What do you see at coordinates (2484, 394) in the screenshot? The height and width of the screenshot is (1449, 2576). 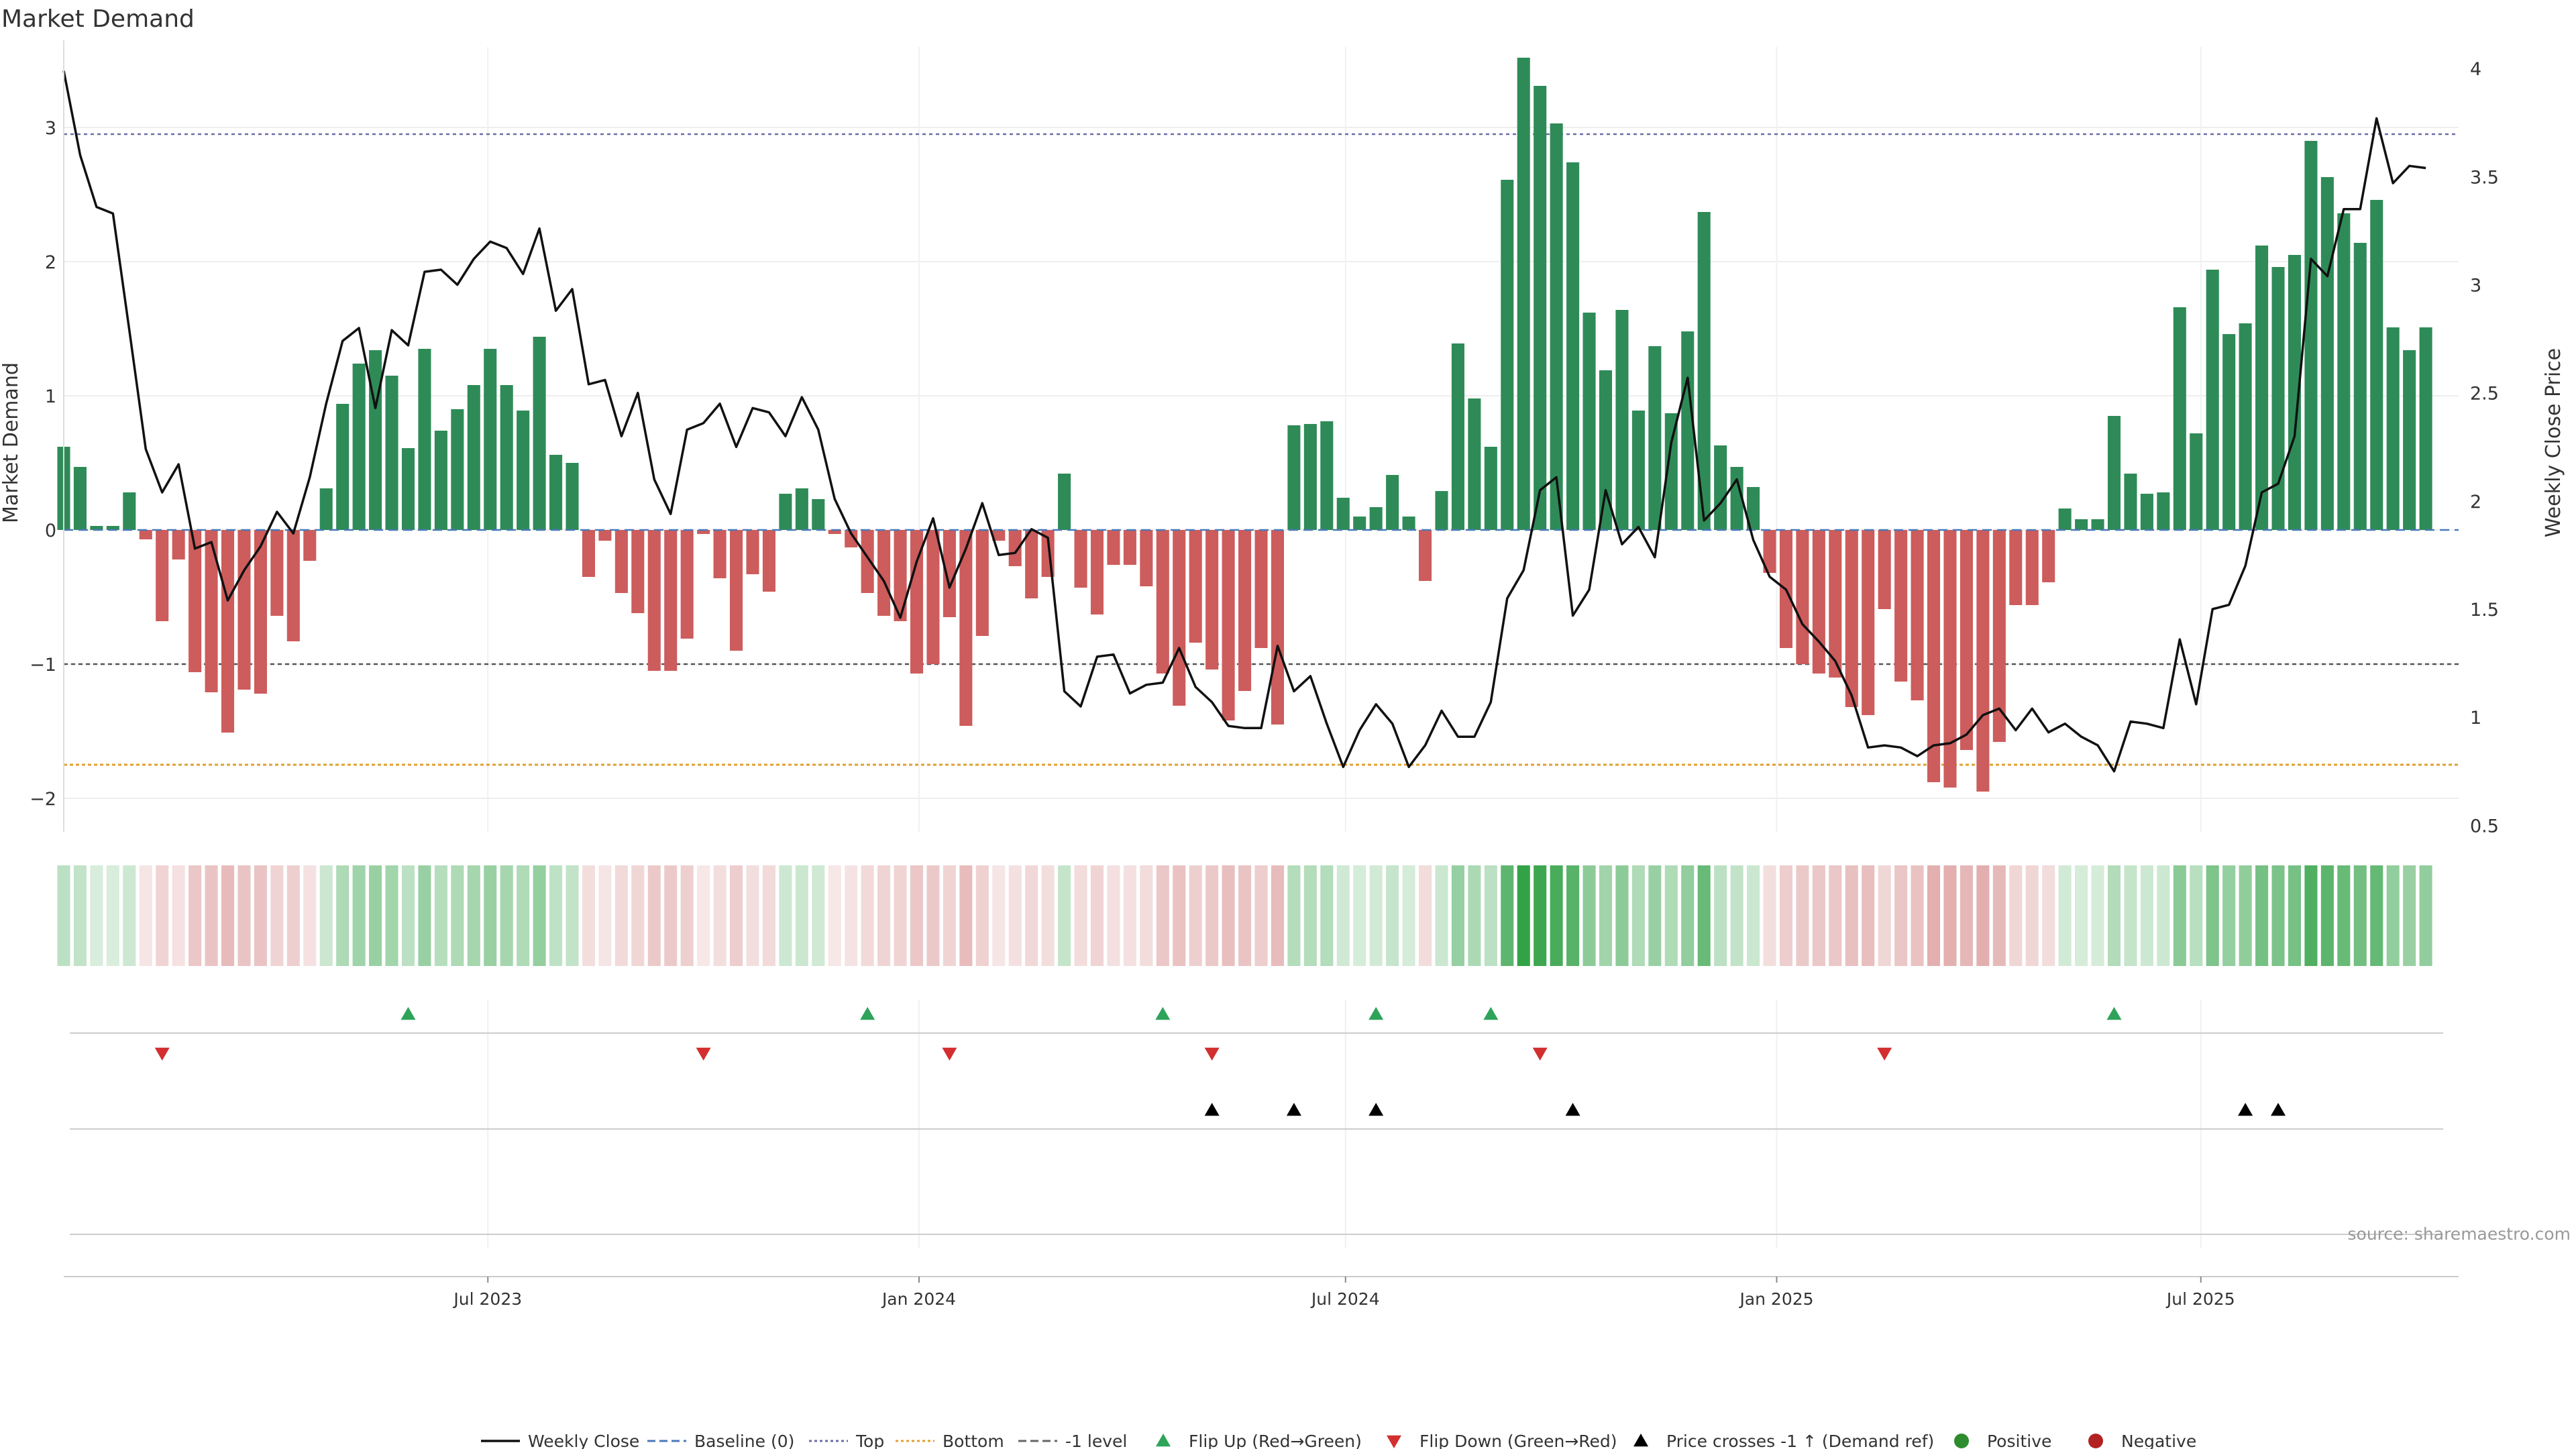 I see `right-tick-label: 2.5` at bounding box center [2484, 394].